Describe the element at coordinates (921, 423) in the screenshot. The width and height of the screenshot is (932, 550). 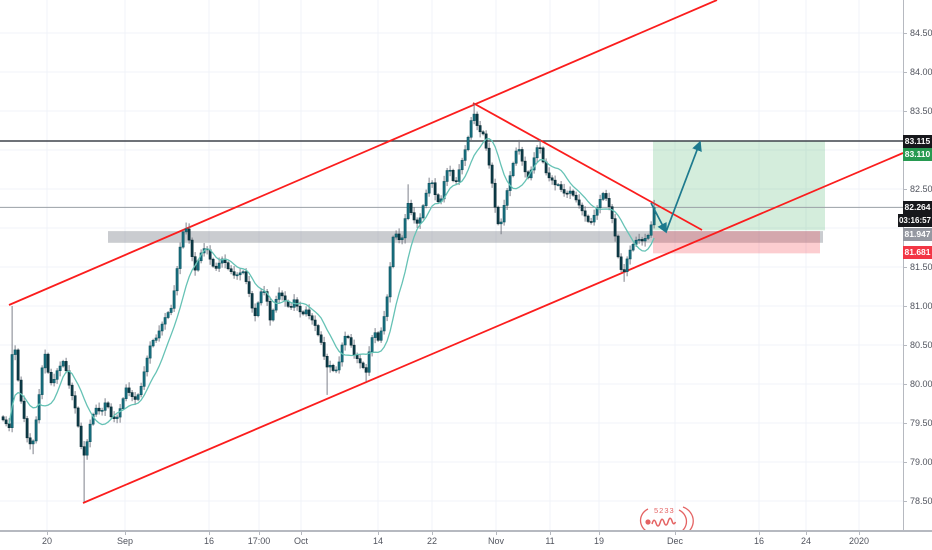
I see `price-axis-label: 79.500` at that location.